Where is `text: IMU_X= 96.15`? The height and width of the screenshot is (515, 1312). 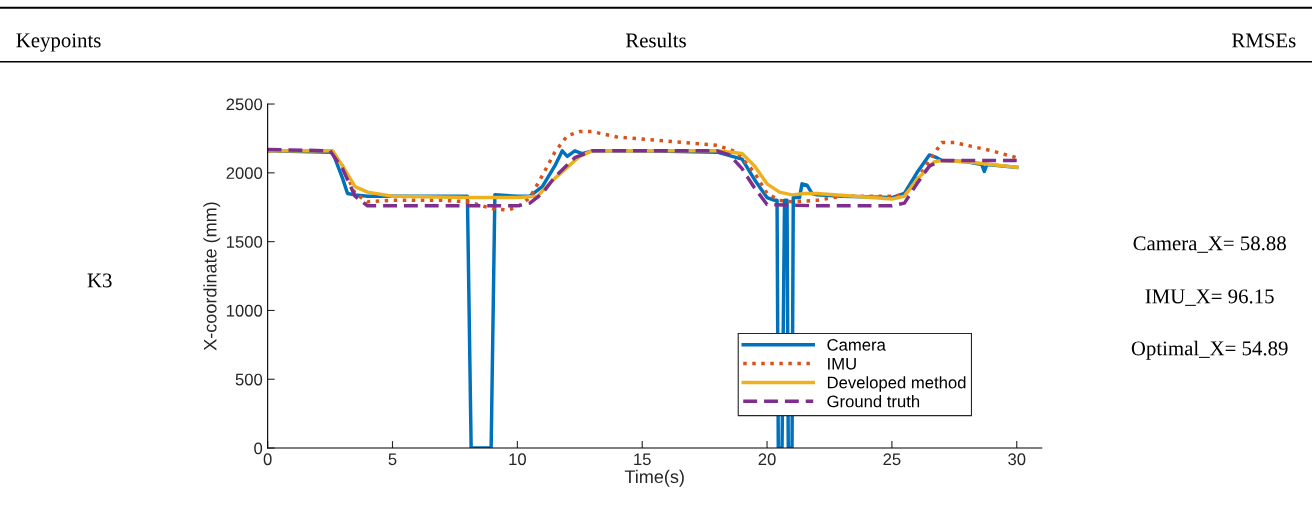 text: IMU_X= 96.15 is located at coordinates (1209, 297).